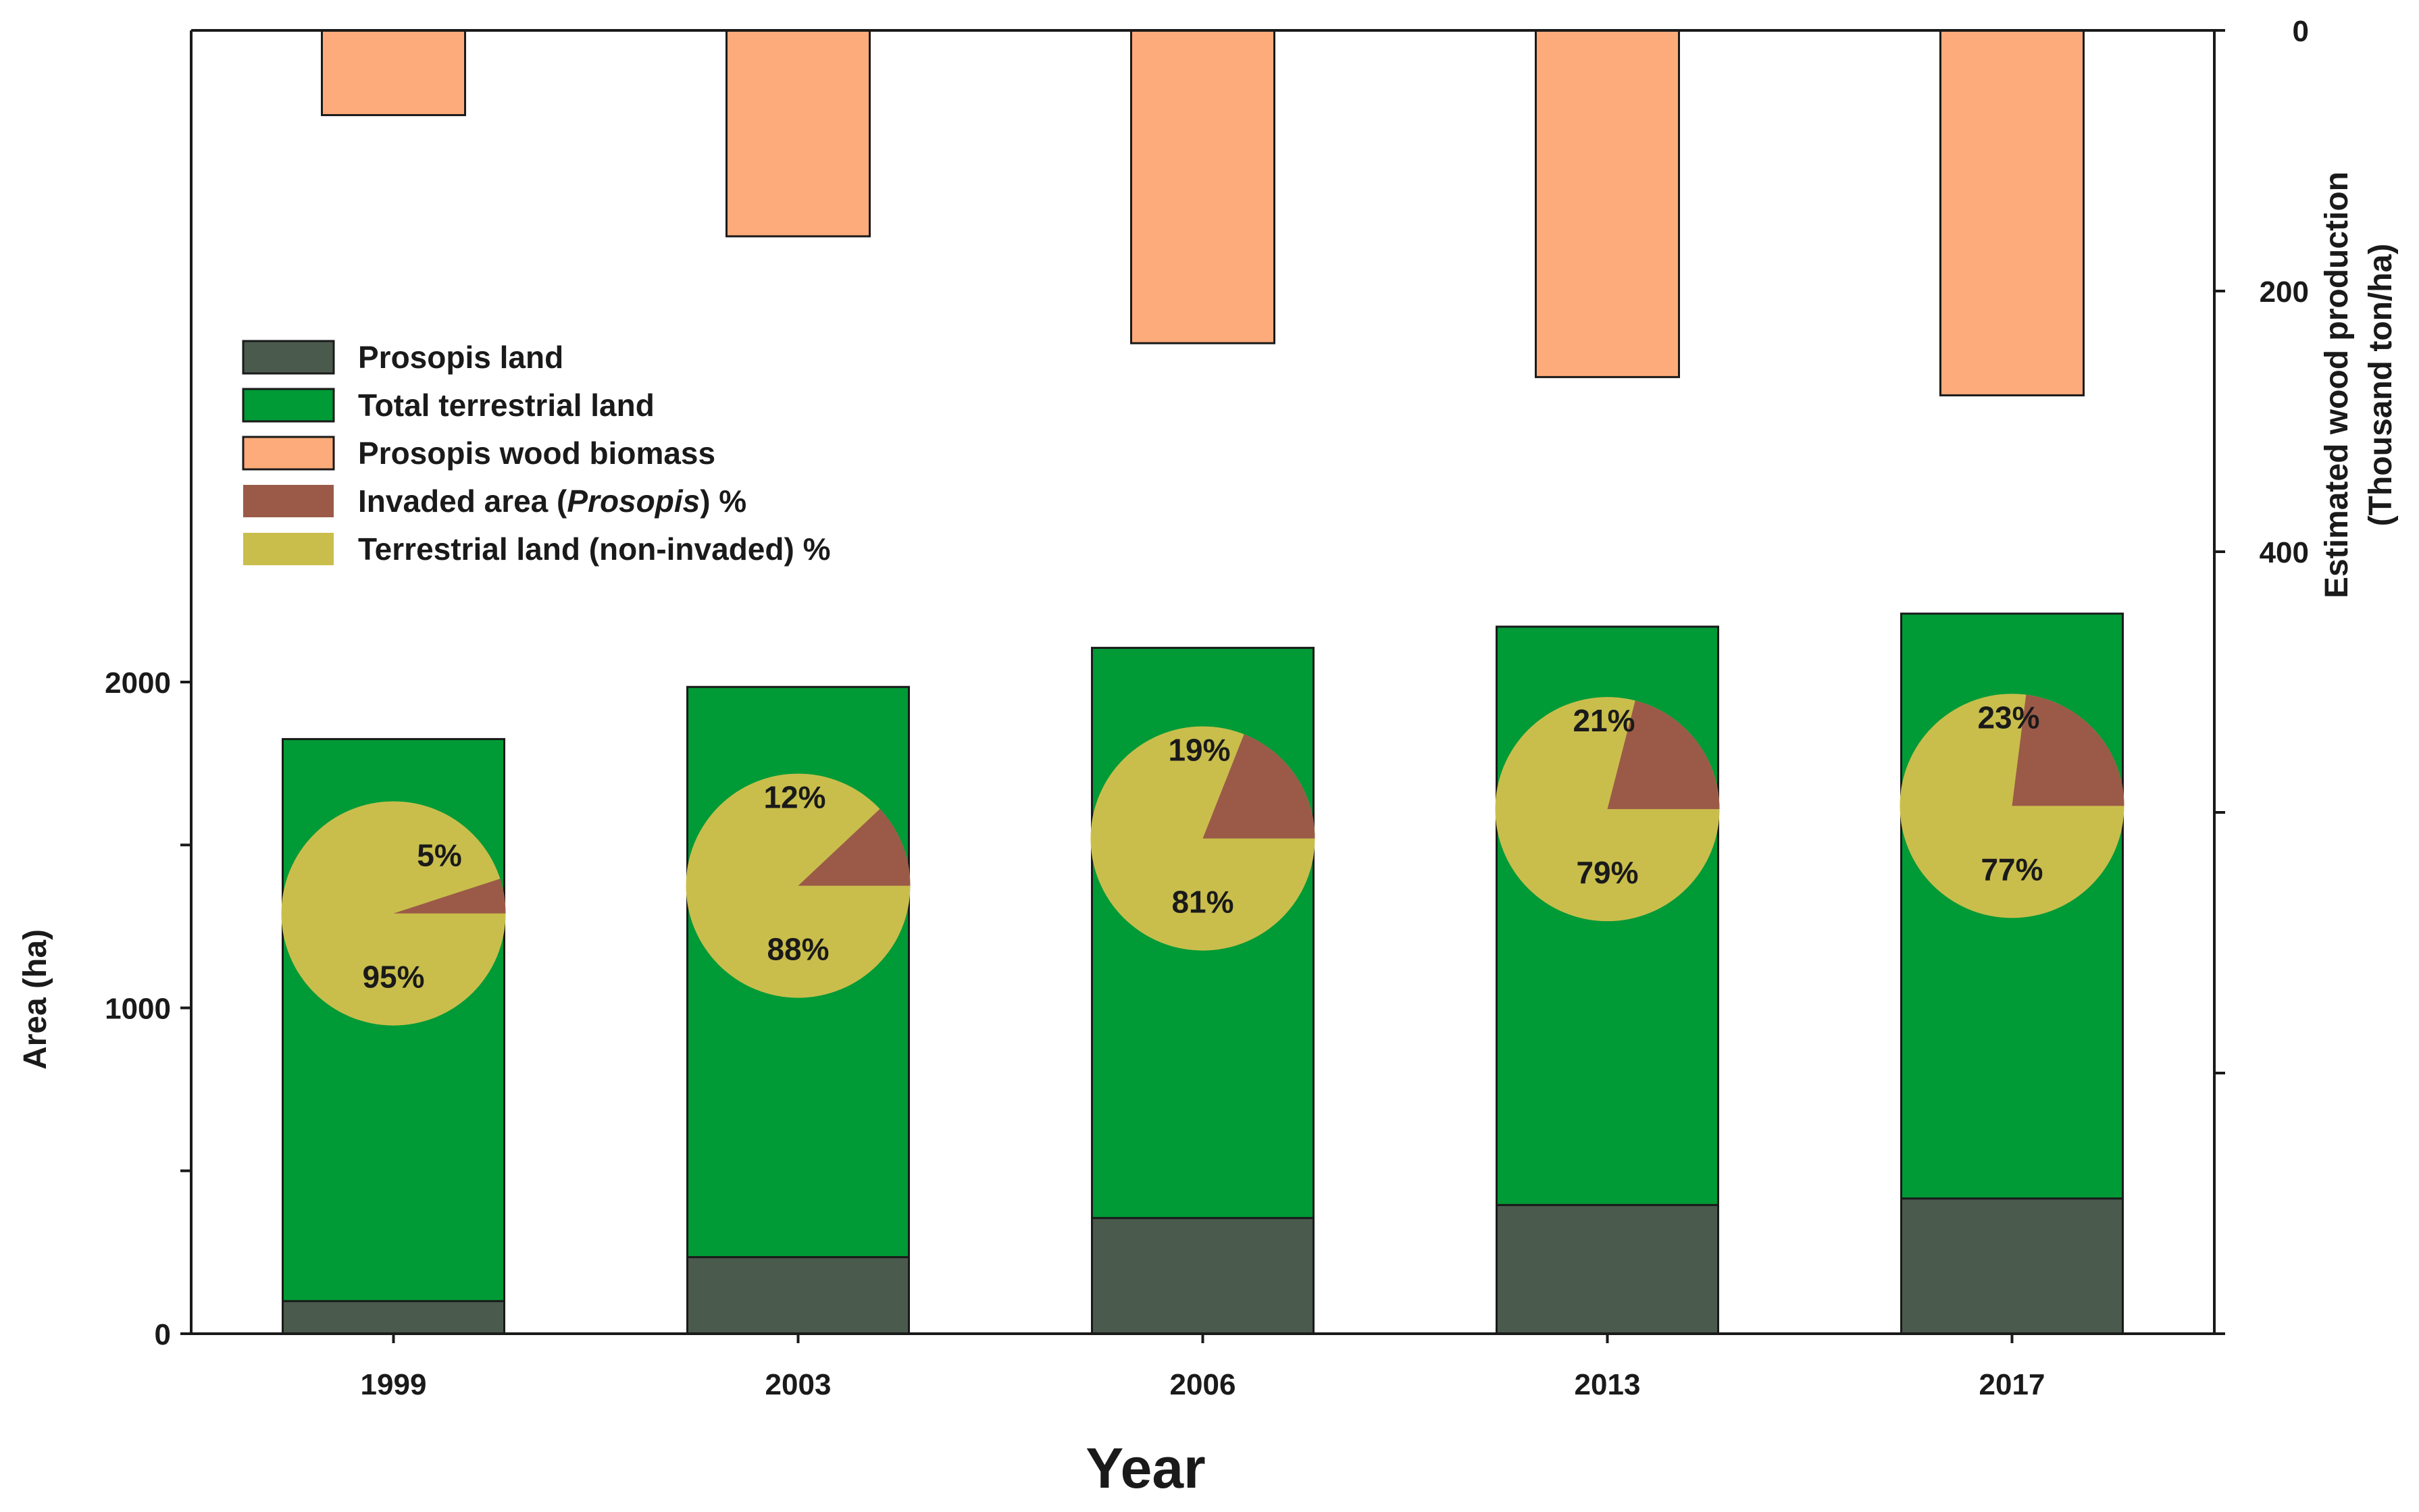 The height and width of the screenshot is (1512, 2419). I want to click on pie-2003: 12% 88%, so click(798, 885).